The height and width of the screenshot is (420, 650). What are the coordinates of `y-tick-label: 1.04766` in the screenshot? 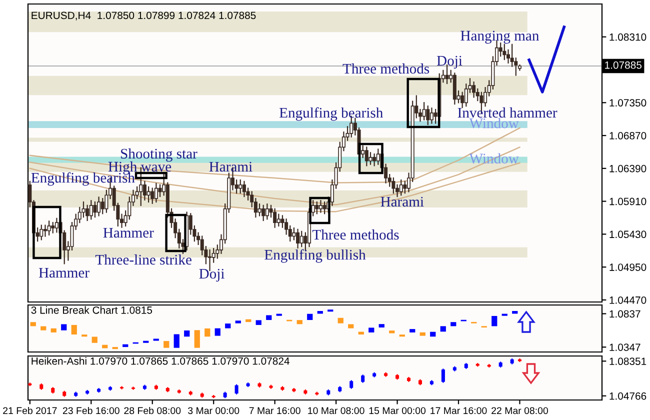 It's located at (628, 396).